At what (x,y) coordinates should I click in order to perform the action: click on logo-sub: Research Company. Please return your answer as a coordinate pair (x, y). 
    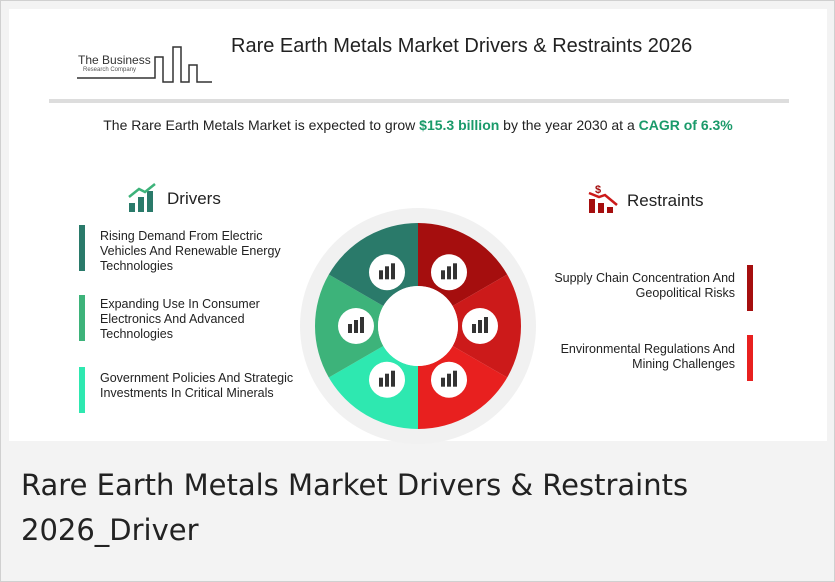
    Looking at the image, I should click on (110, 70).